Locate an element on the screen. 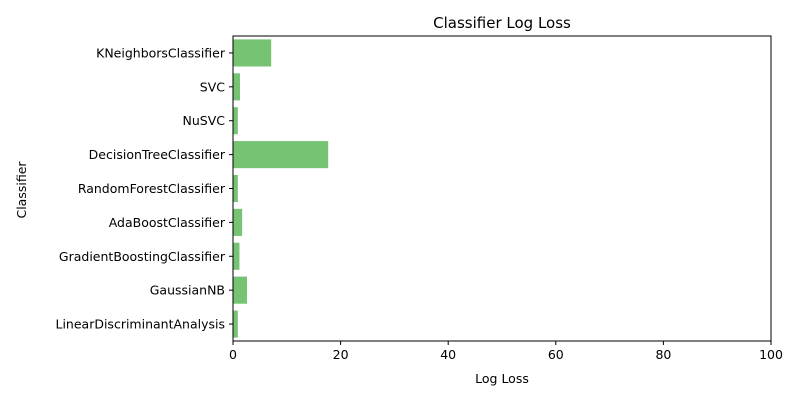 This screenshot has height=400, width=800. y-tick-label: GradientBoostingClassifier is located at coordinates (142, 256).